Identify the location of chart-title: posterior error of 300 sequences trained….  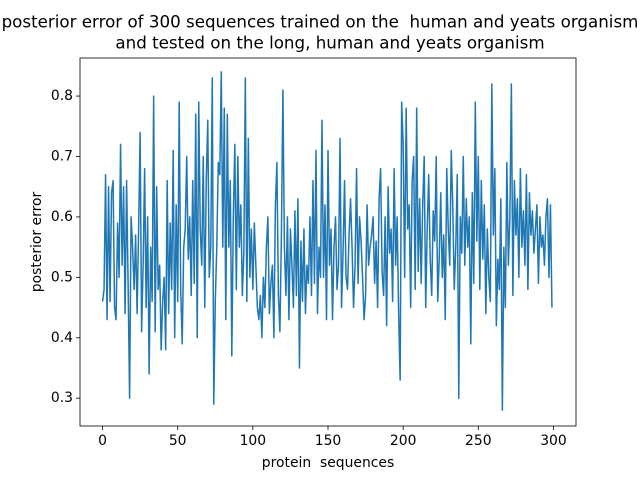
(320, 22).